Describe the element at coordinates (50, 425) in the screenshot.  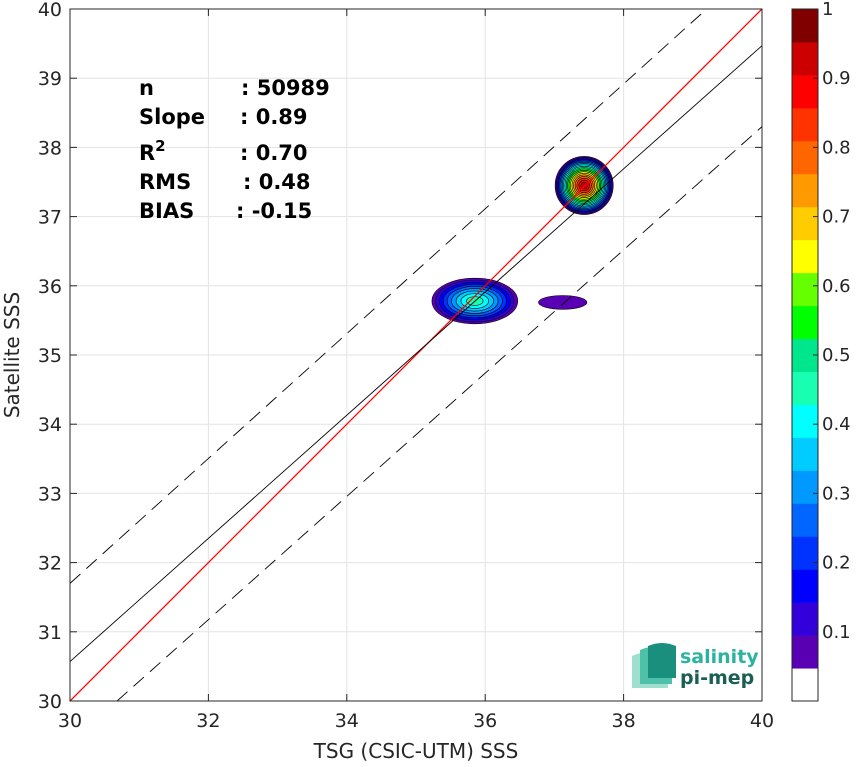
I see `y-tick-label: 34` at that location.